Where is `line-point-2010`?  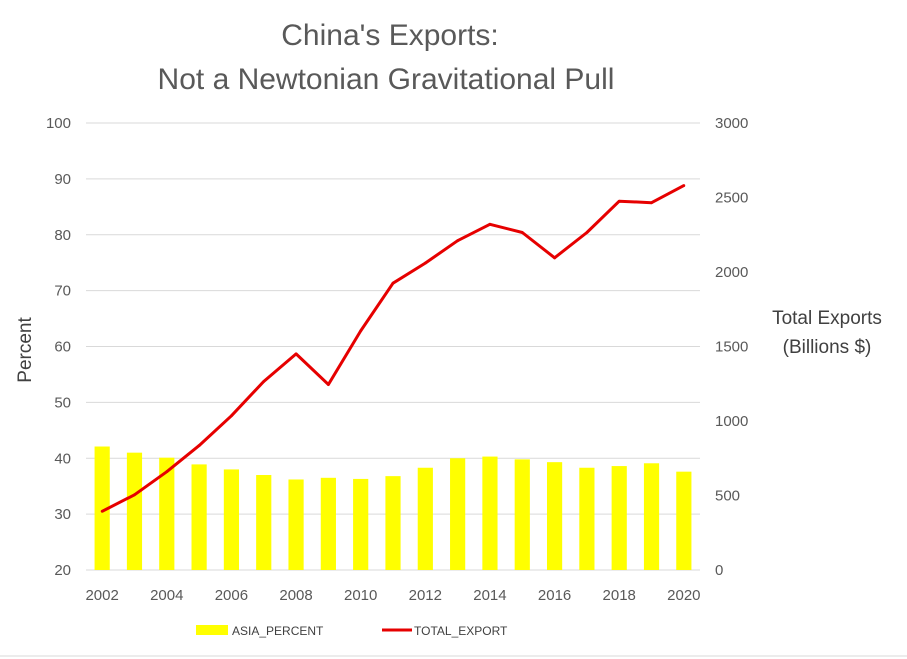 line-point-2010 is located at coordinates (361, 331).